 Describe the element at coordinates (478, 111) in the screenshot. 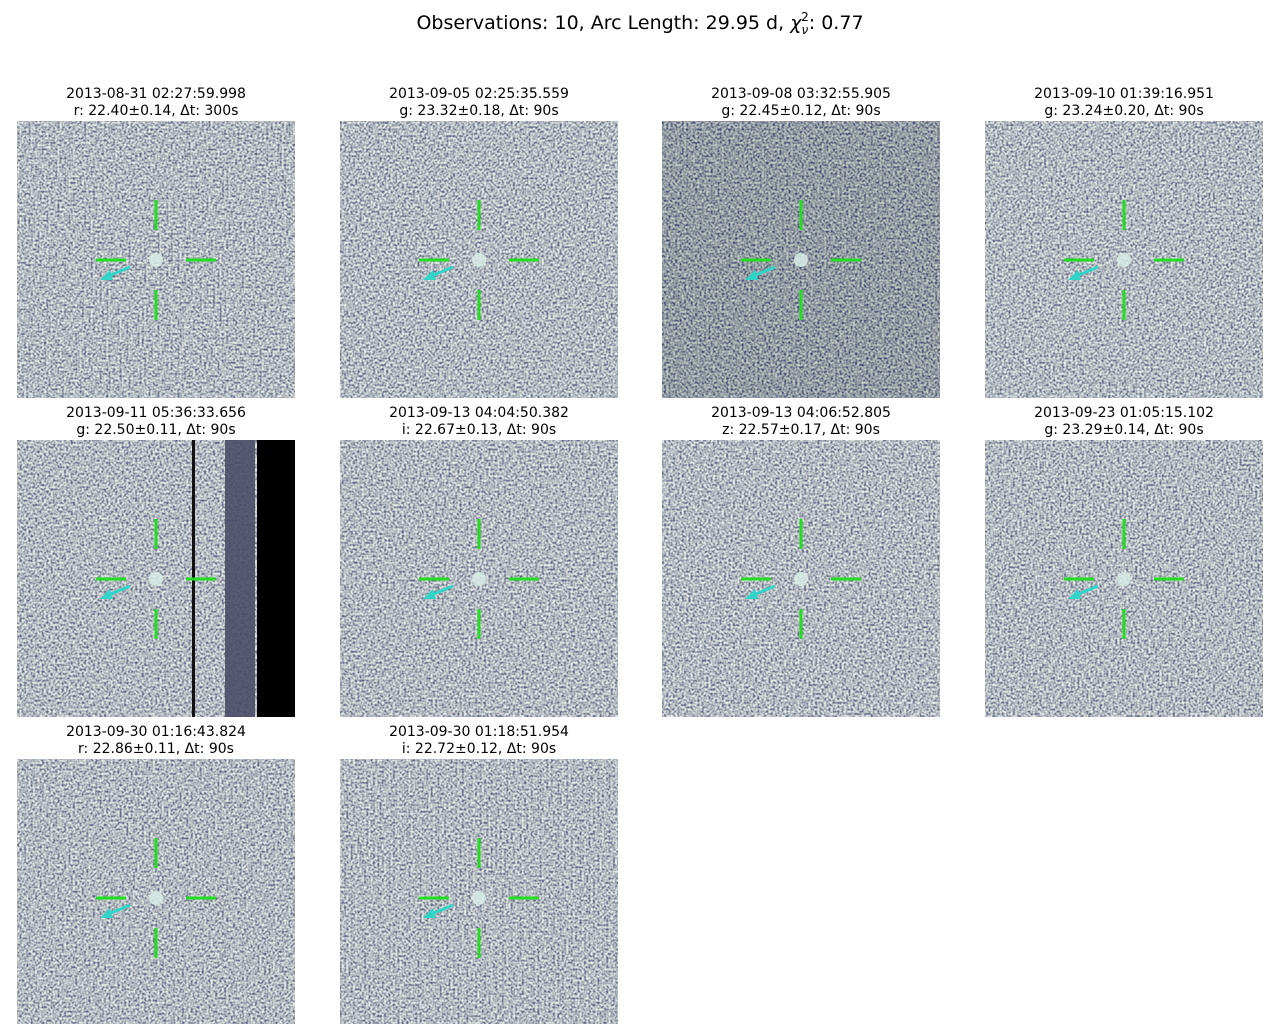

I see `panel-photometry: g: 23.32±0.18, Δt: 90s` at that location.